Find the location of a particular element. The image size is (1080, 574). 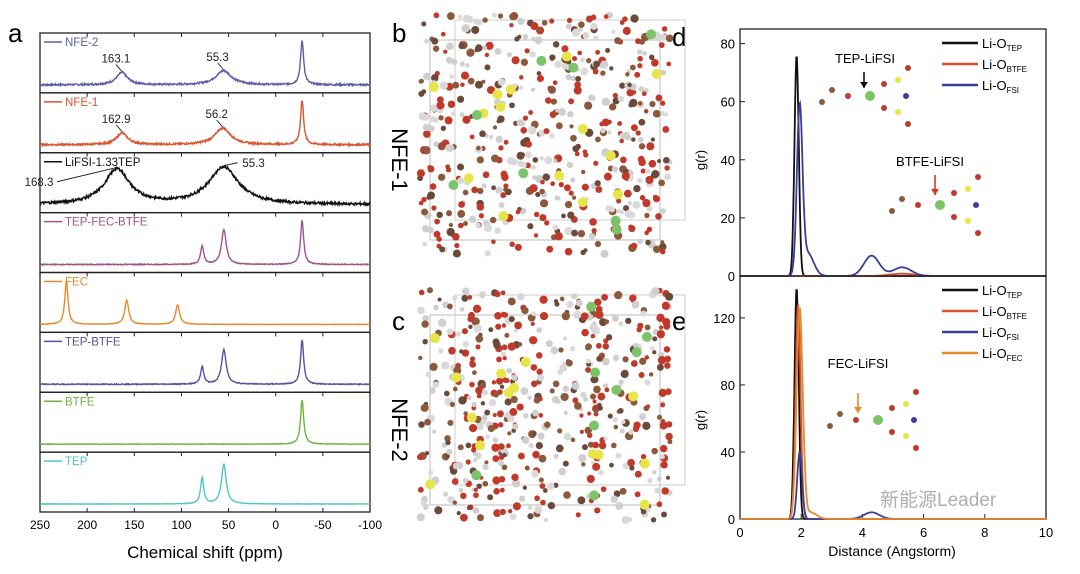

rdf-line-FEC is located at coordinates (893, 413).